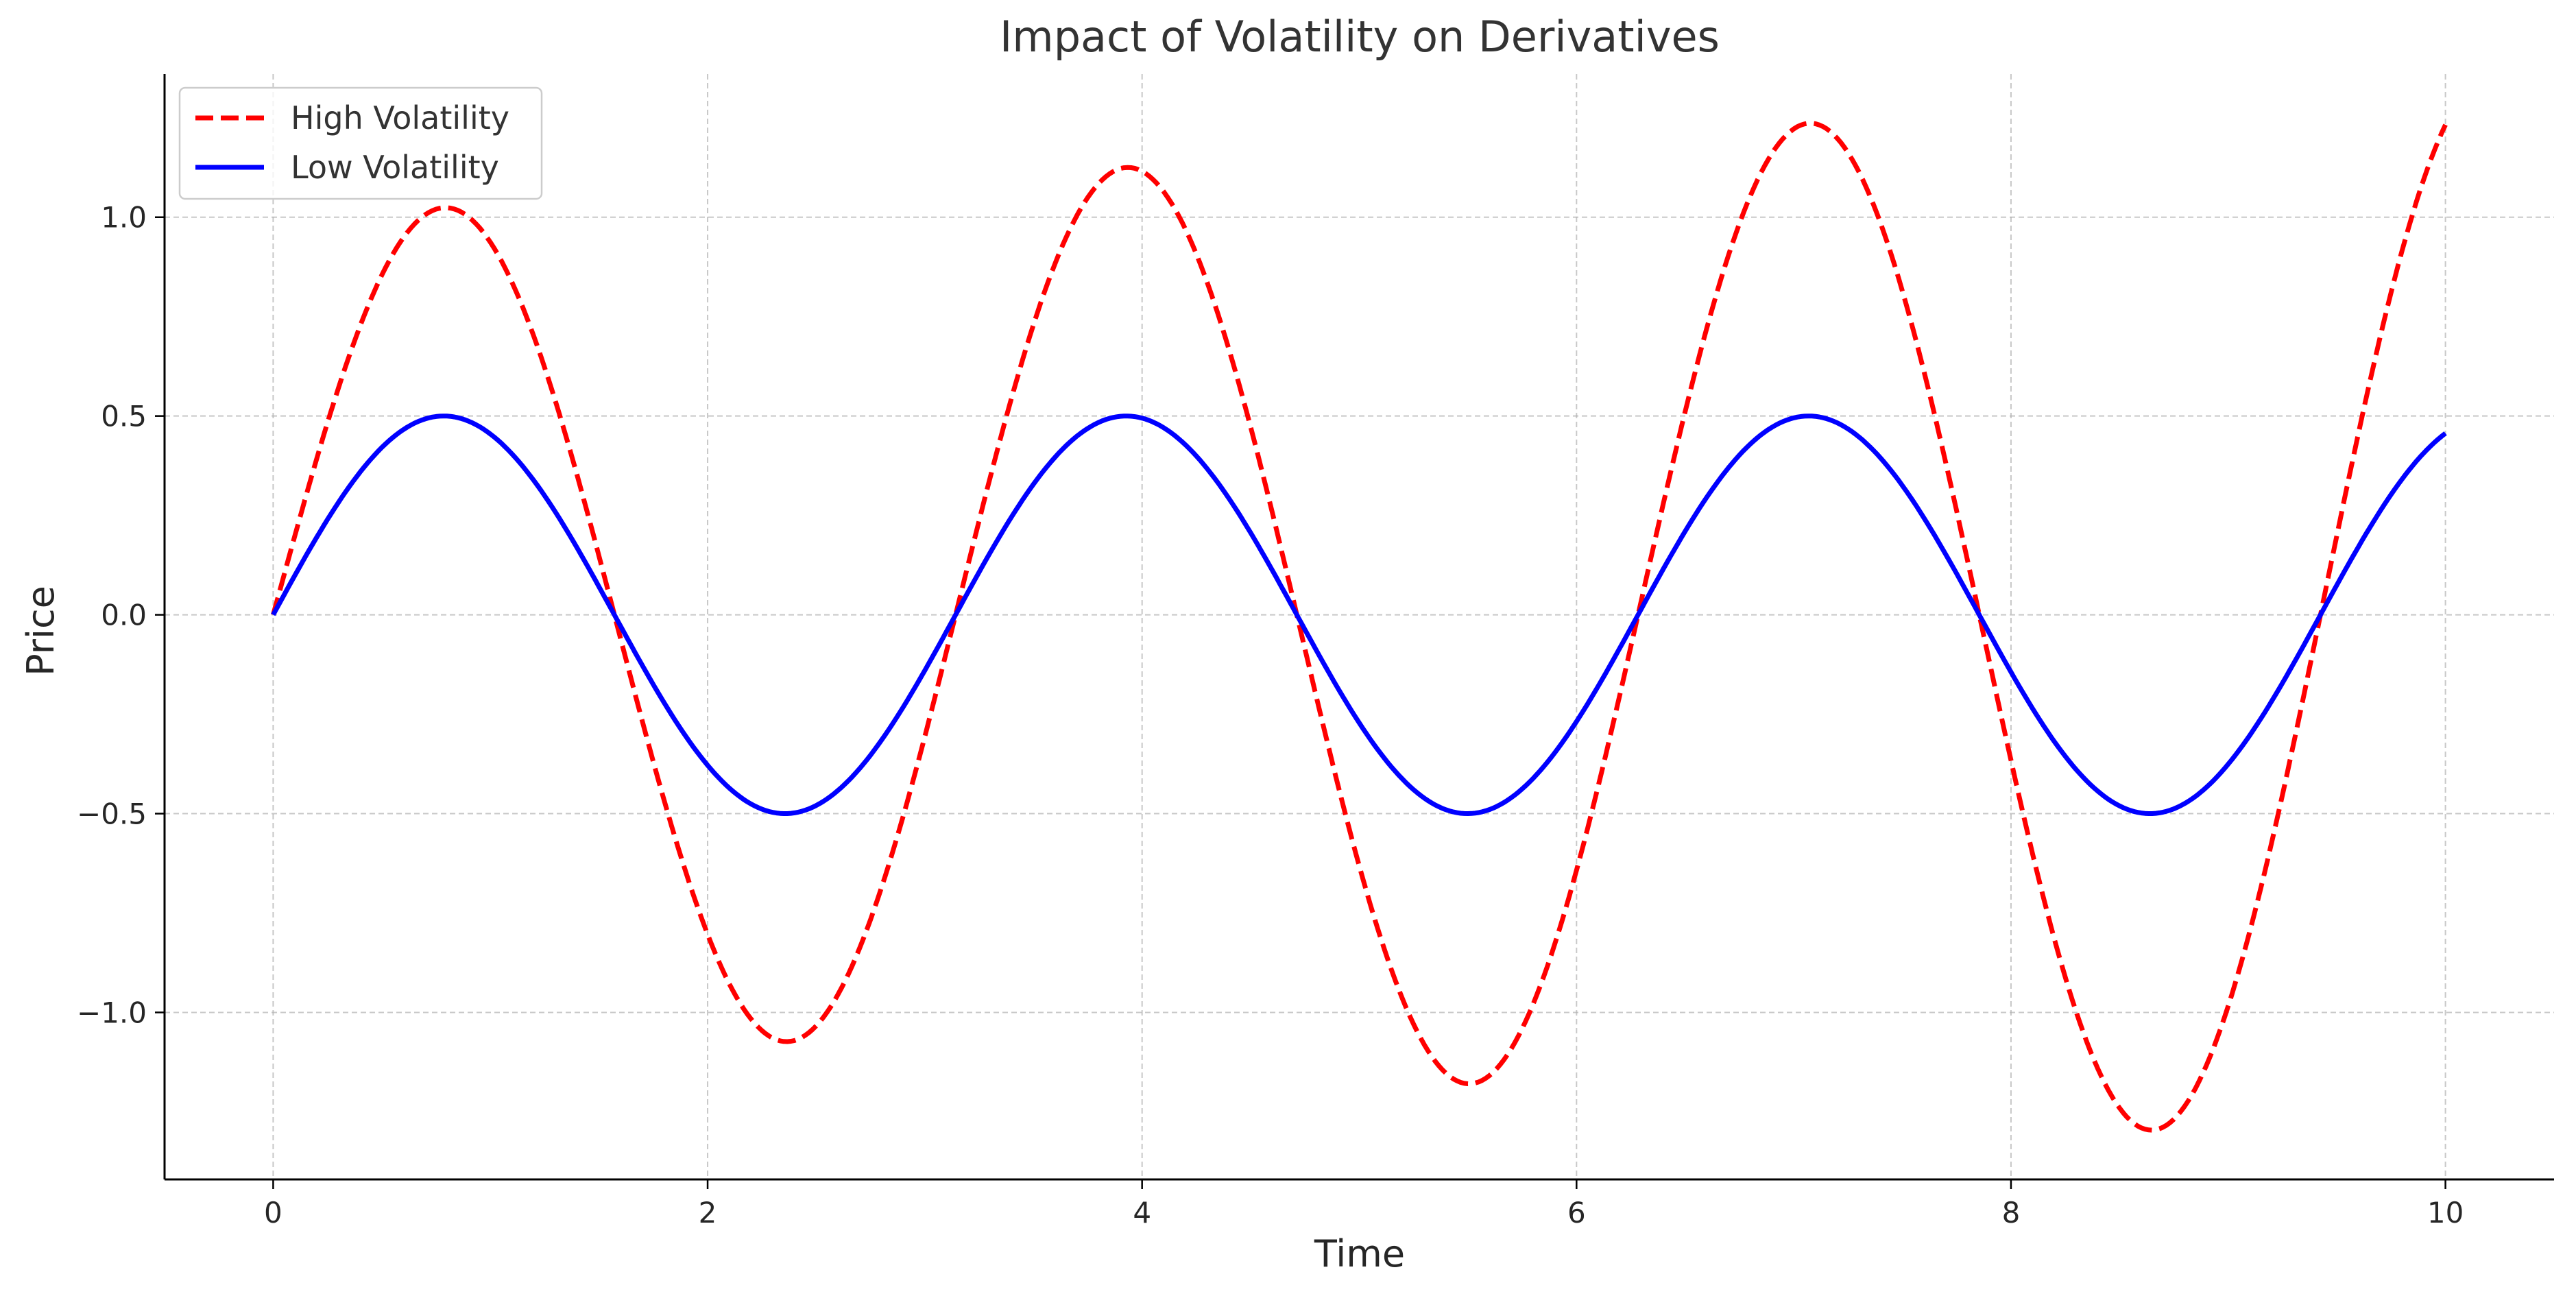  I want to click on legend-label-low-volatility: Low Volatility, so click(395, 167).